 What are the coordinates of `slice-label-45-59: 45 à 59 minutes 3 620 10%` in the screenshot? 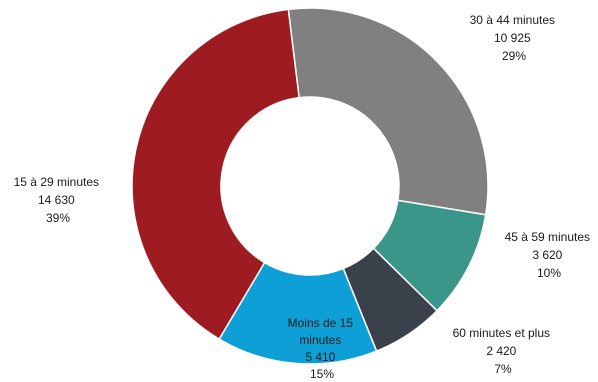 It's located at (549, 255).